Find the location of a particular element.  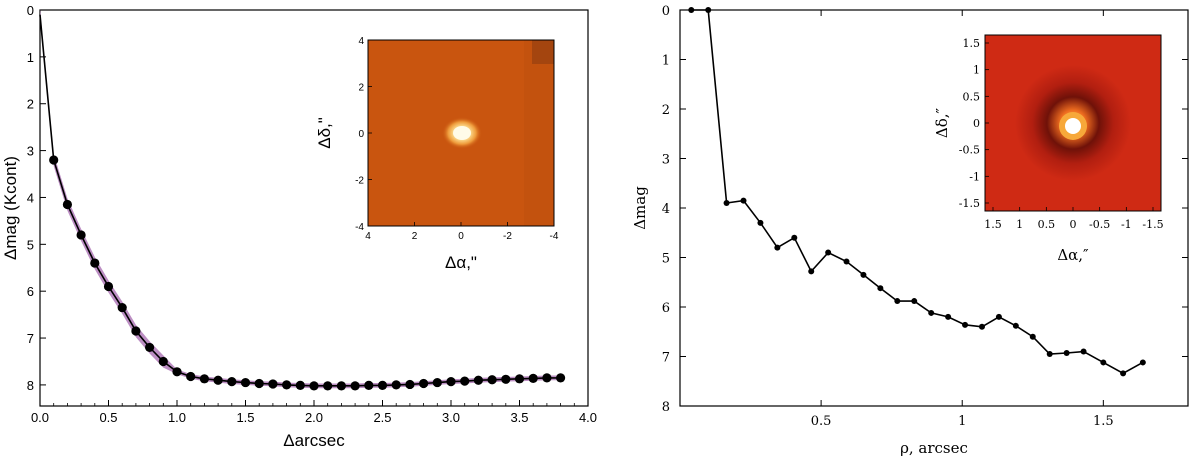

left-inset-image: 4 2 0 -2 -4 4 2 0 -2 -4 Δα," Δδ," is located at coordinates (437, 154).